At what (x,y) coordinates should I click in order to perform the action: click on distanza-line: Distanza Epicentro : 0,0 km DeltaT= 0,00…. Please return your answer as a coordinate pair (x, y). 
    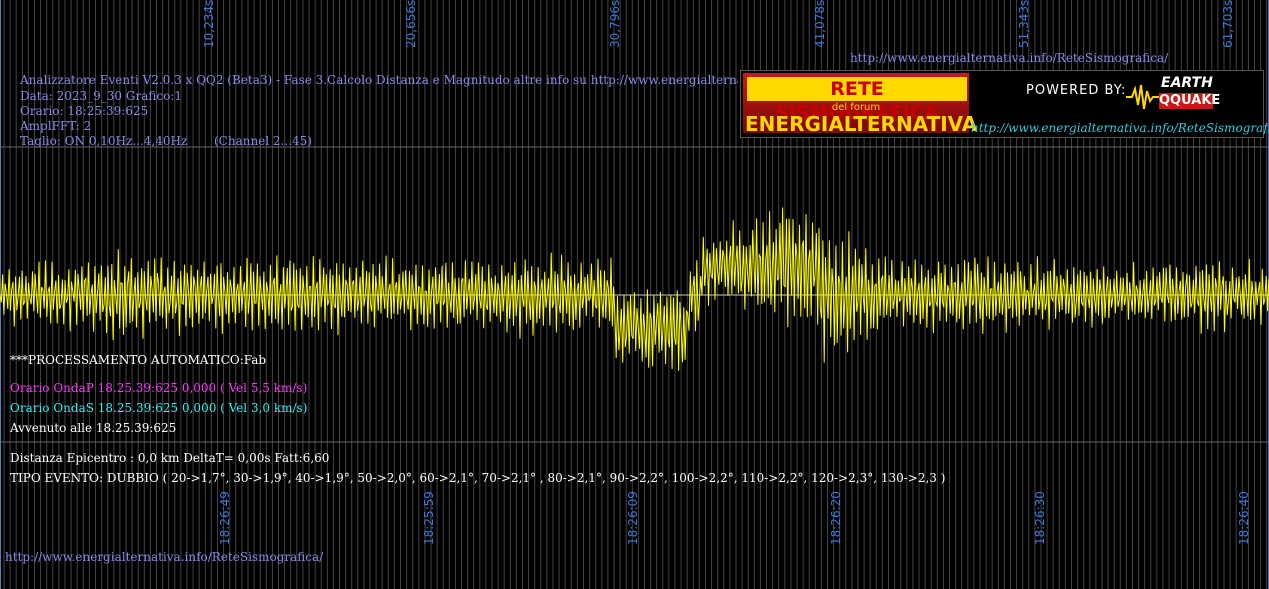
    Looking at the image, I should click on (170, 458).